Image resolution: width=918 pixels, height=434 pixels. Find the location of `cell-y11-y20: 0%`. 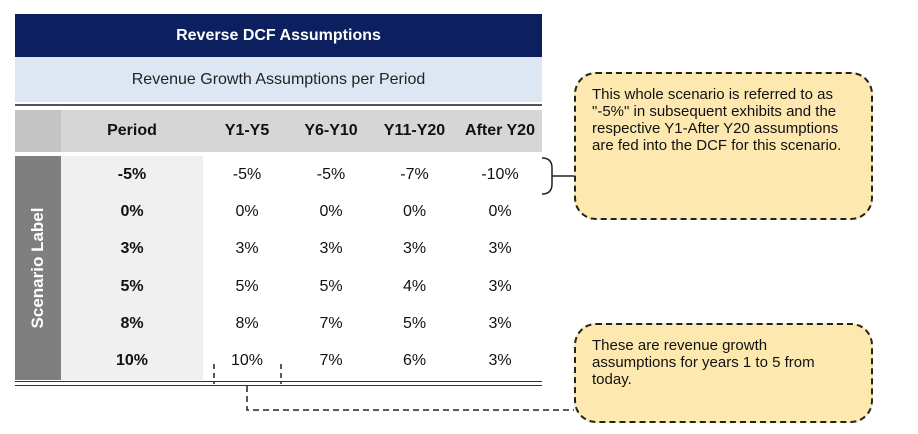

cell-y11-y20: 0% is located at coordinates (414, 211).